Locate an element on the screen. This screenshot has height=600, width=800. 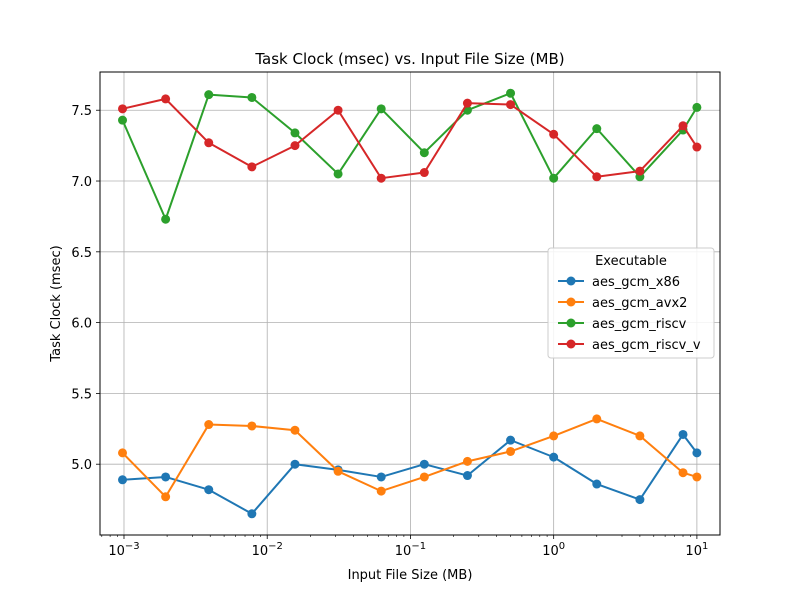
legend-entry: aes_gcm_riscv_v is located at coordinates (629, 345).